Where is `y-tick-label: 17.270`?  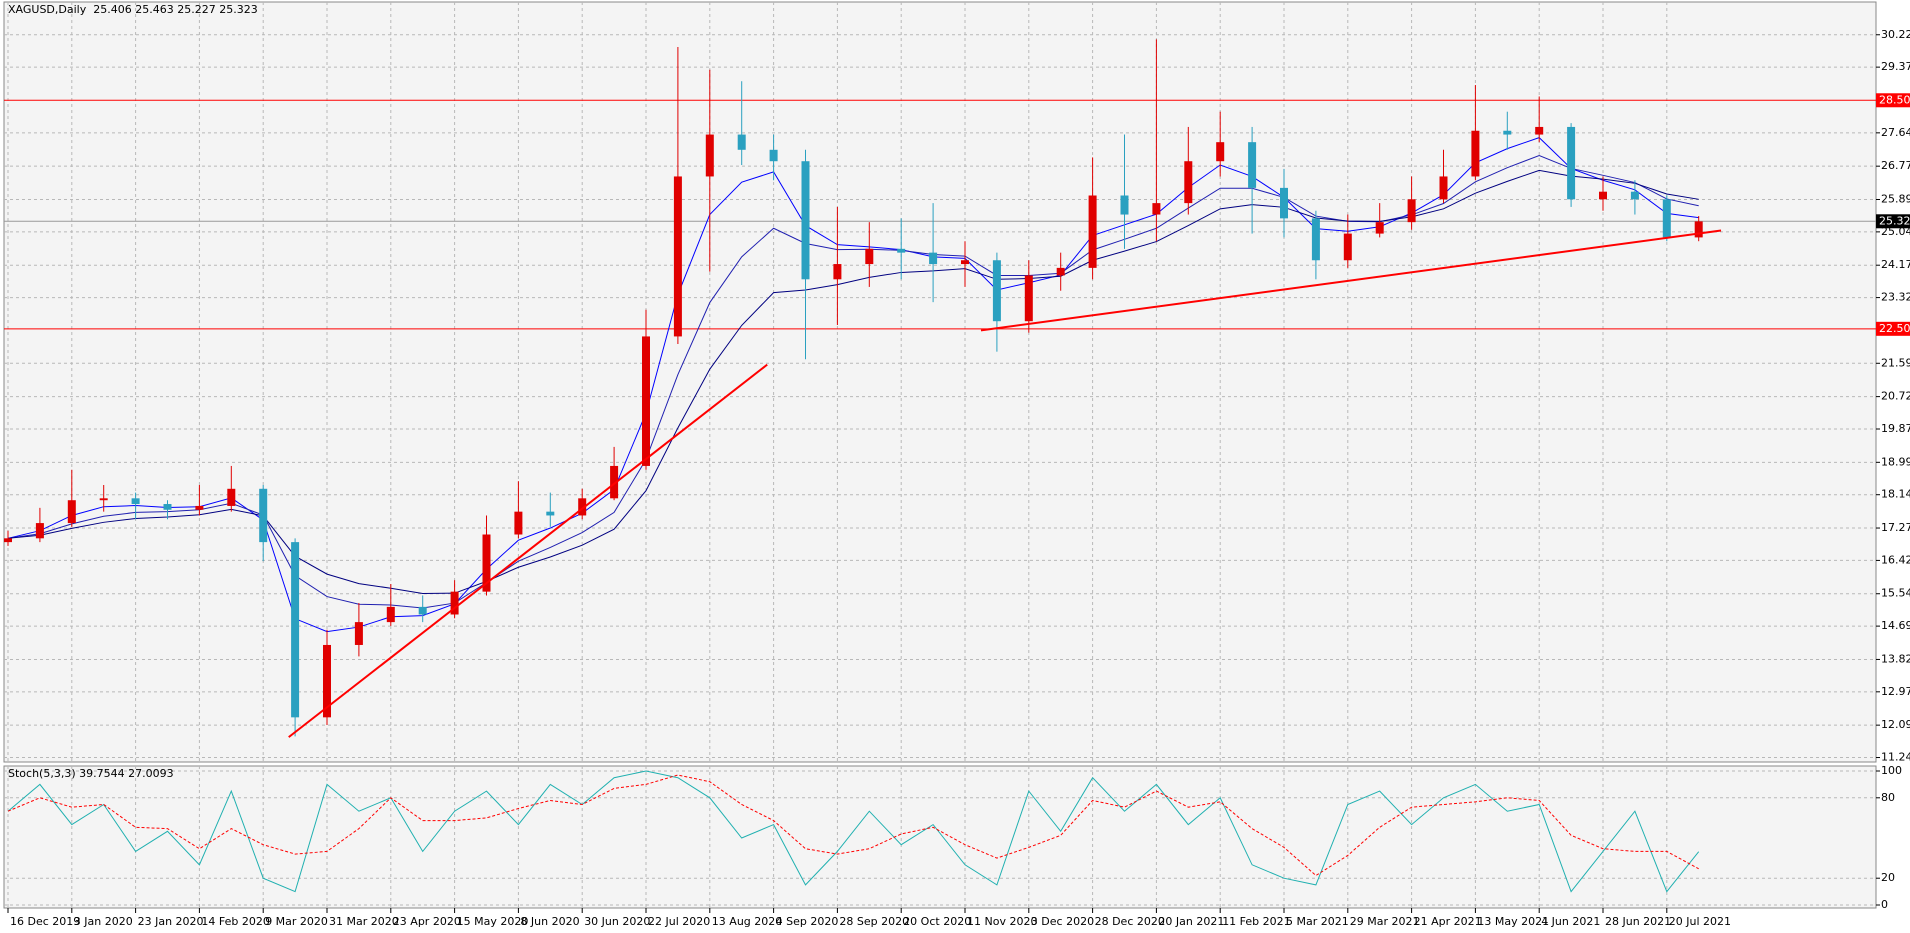 y-tick-label: 17.270 is located at coordinates (1895, 527).